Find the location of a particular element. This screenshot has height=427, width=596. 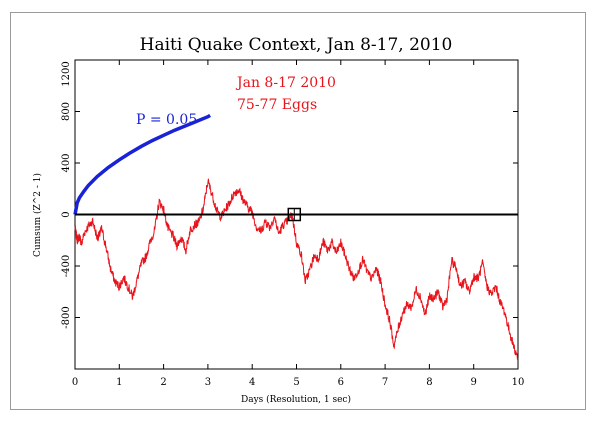

x-axis-label: Days (Resolution, 1 sec) is located at coordinates (296, 399).